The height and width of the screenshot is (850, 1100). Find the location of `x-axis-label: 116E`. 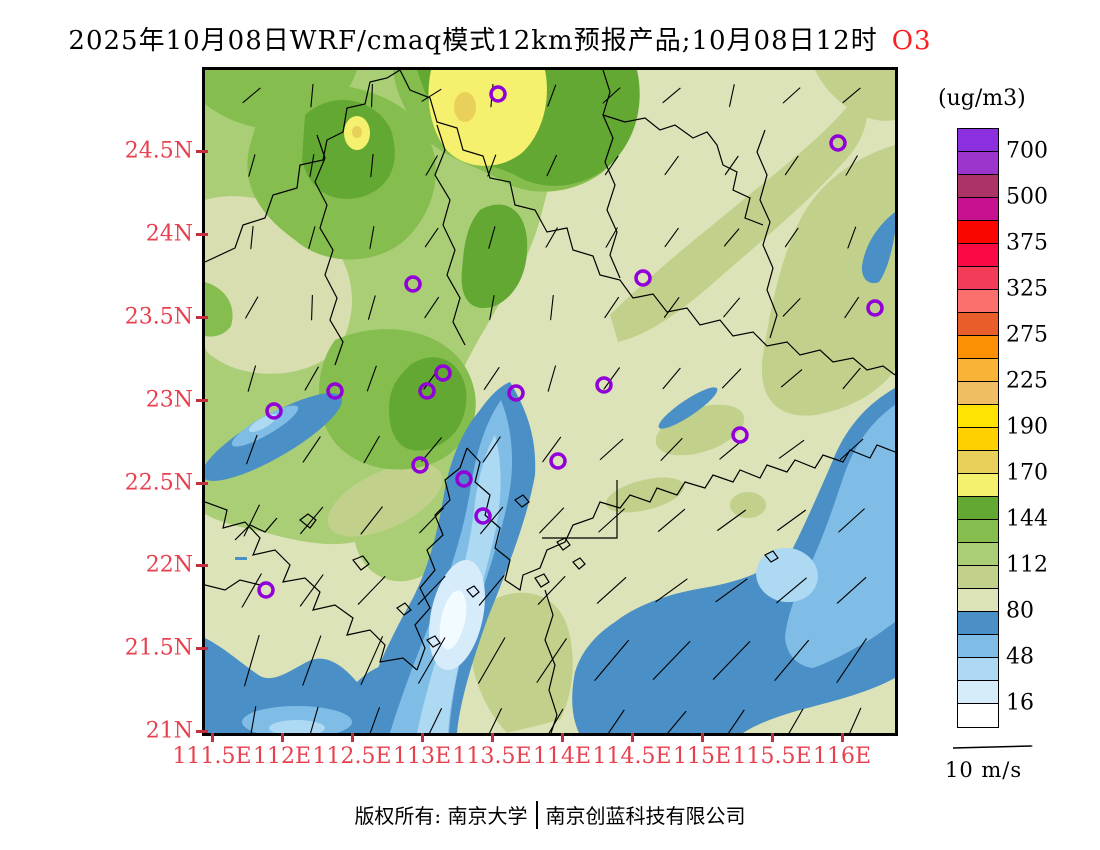

x-axis-label: 116E is located at coordinates (842, 756).